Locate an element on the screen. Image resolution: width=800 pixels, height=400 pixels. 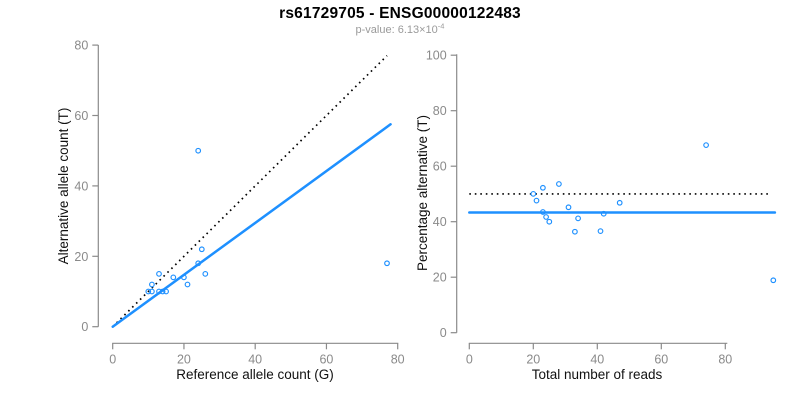
x-tick-label-right-panel: 80 is located at coordinates (725, 359).